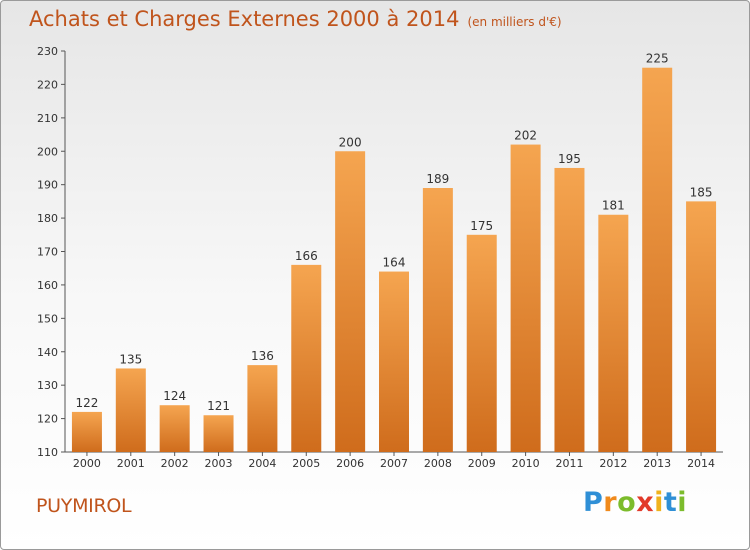 The image size is (750, 550). I want to click on data-label: 135, so click(130, 359).